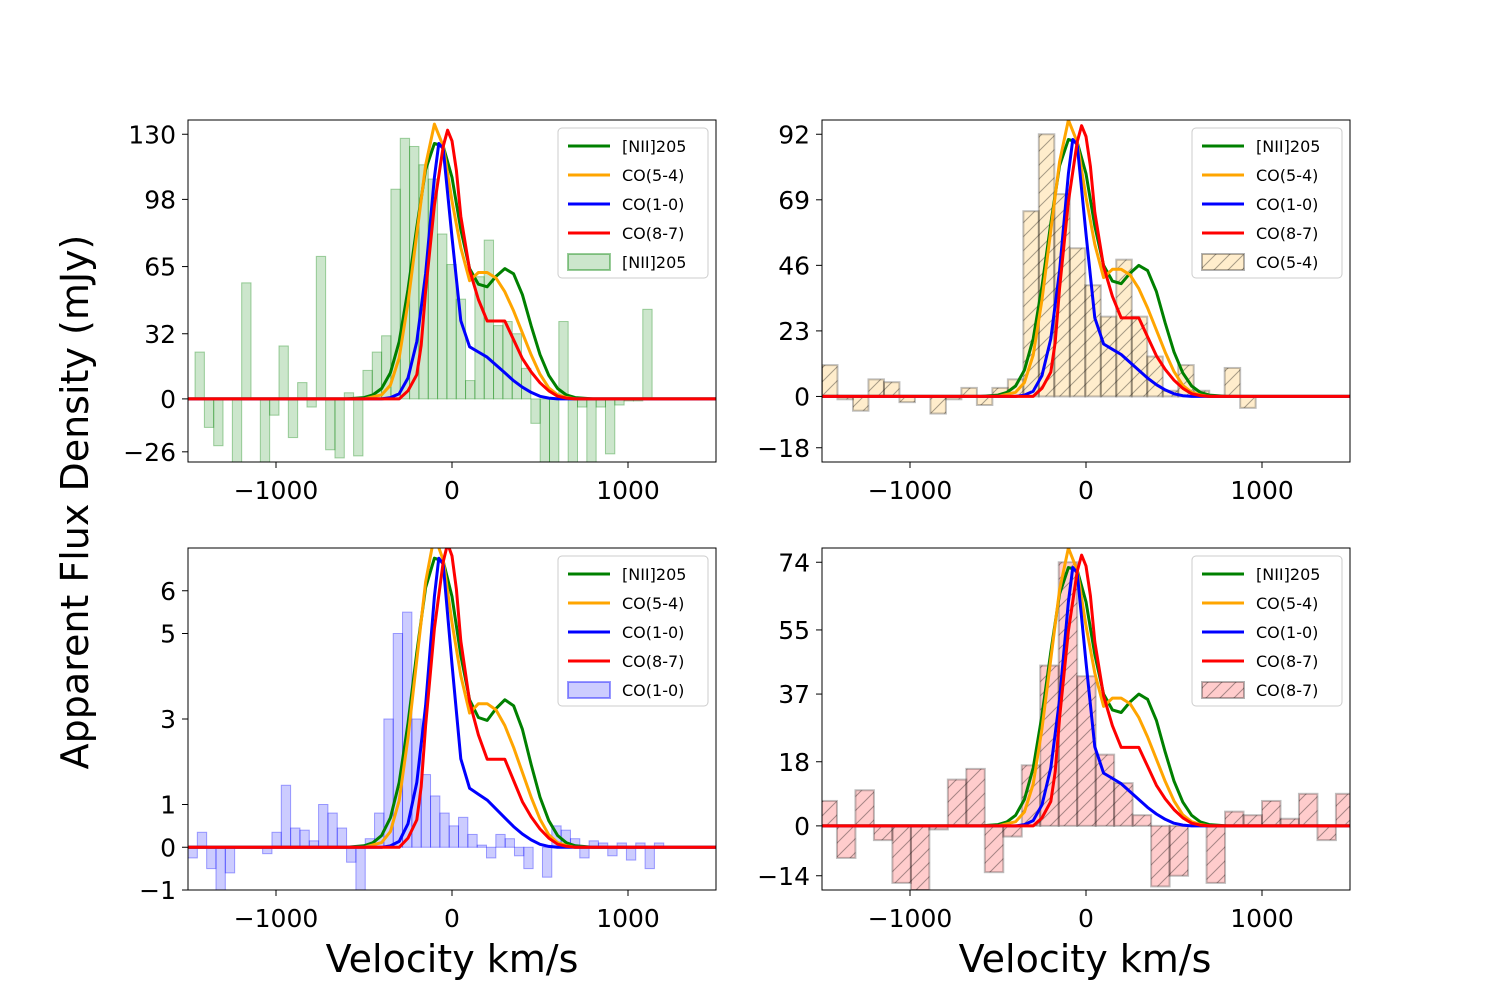  I want to click on legend: [NII]205 CO(5-4) CO(1-0) CO(8-7) [NII]205, so click(633, 203).